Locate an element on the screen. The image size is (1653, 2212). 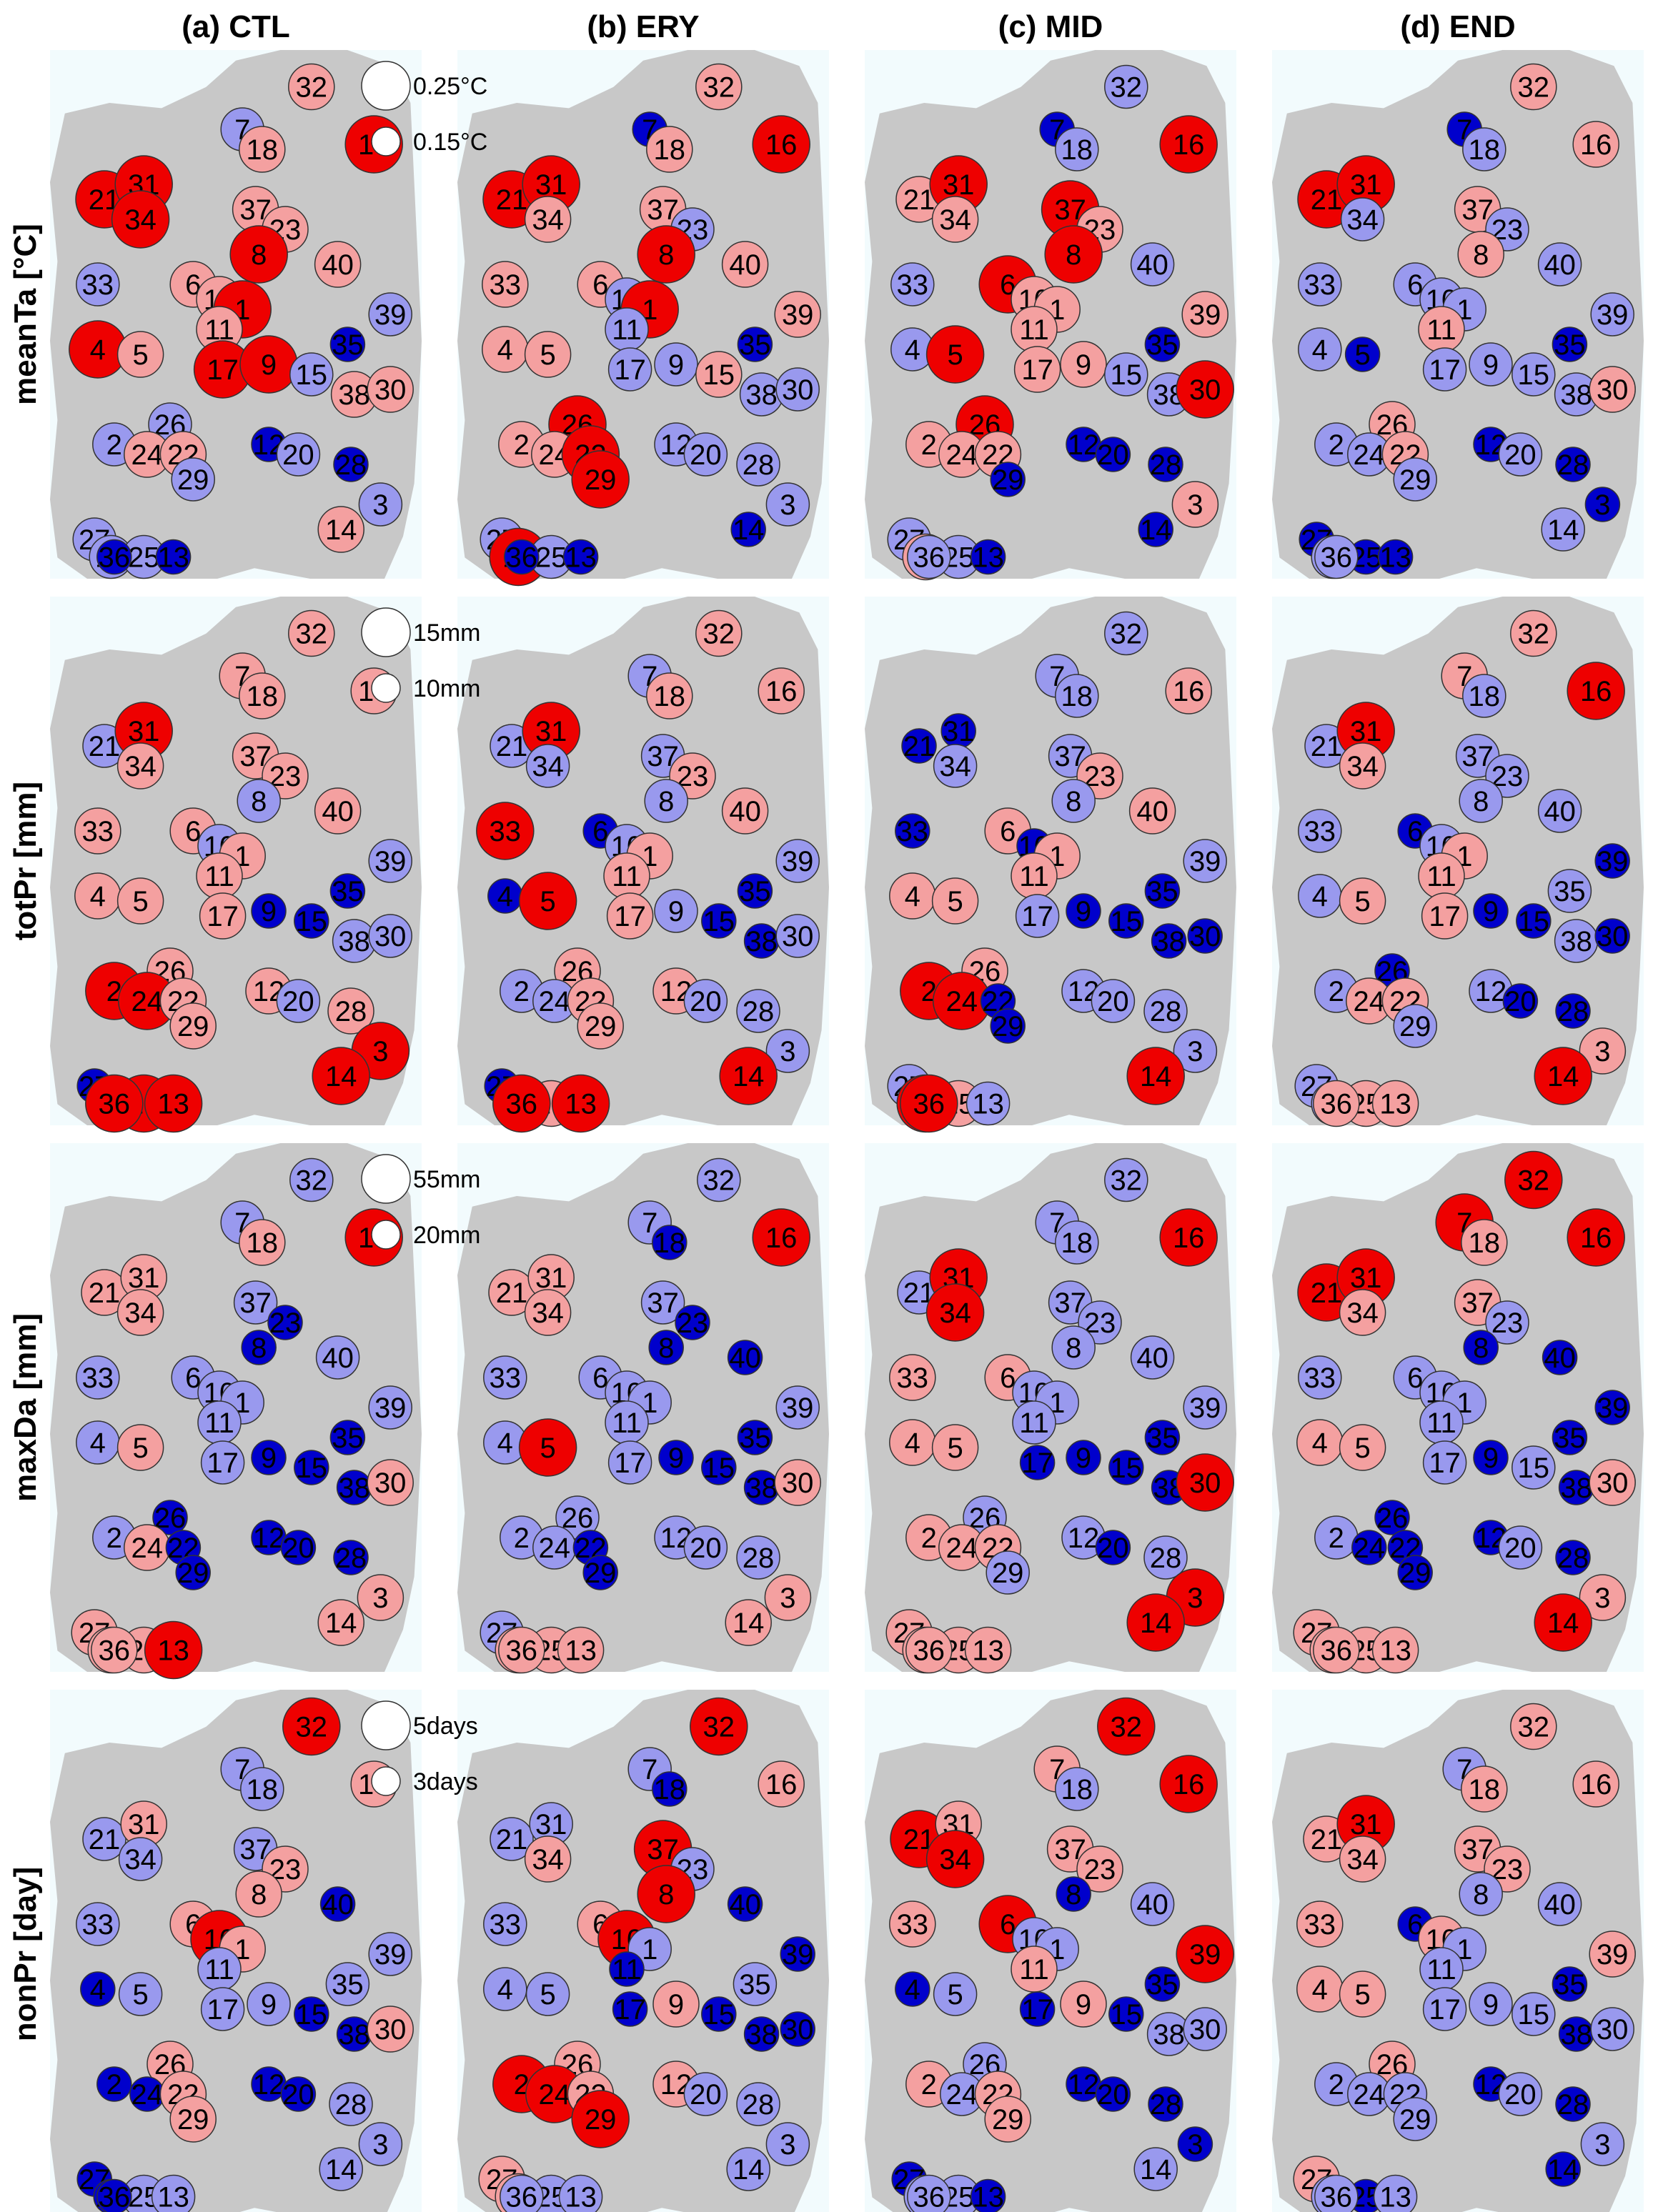
station-label-3: 3 is located at coordinates (1195, 2145).